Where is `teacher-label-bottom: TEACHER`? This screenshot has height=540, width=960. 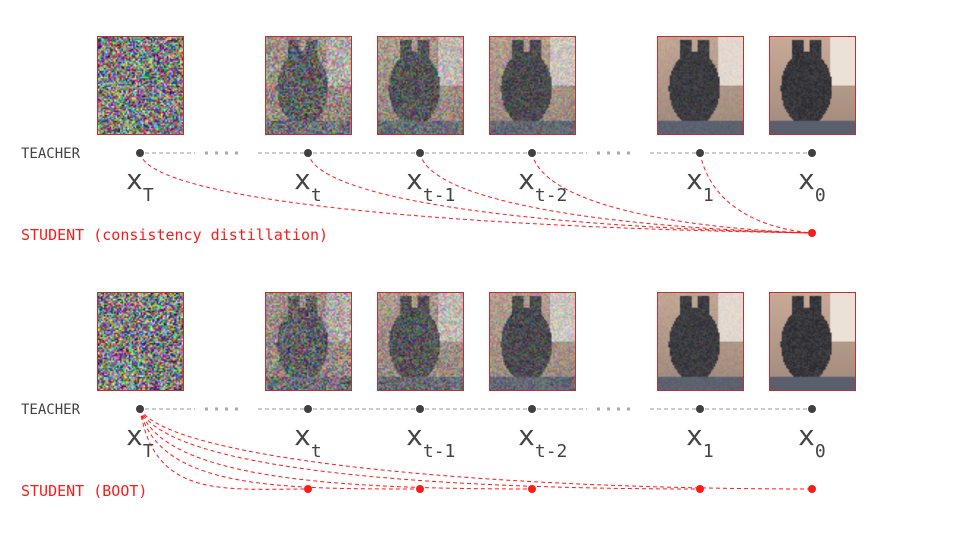 teacher-label-bottom: TEACHER is located at coordinates (51, 410).